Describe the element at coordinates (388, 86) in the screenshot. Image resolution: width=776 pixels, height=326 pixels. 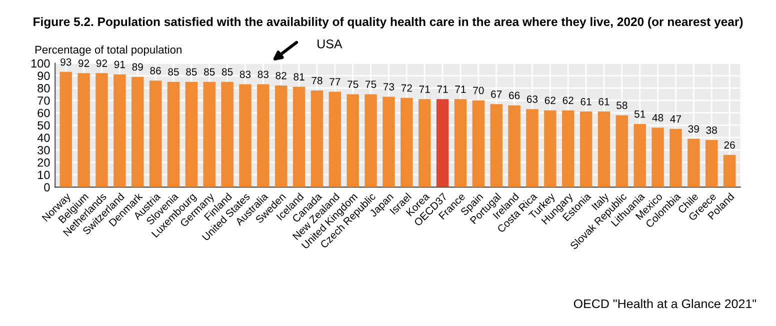
I see `data-label: 73` at that location.